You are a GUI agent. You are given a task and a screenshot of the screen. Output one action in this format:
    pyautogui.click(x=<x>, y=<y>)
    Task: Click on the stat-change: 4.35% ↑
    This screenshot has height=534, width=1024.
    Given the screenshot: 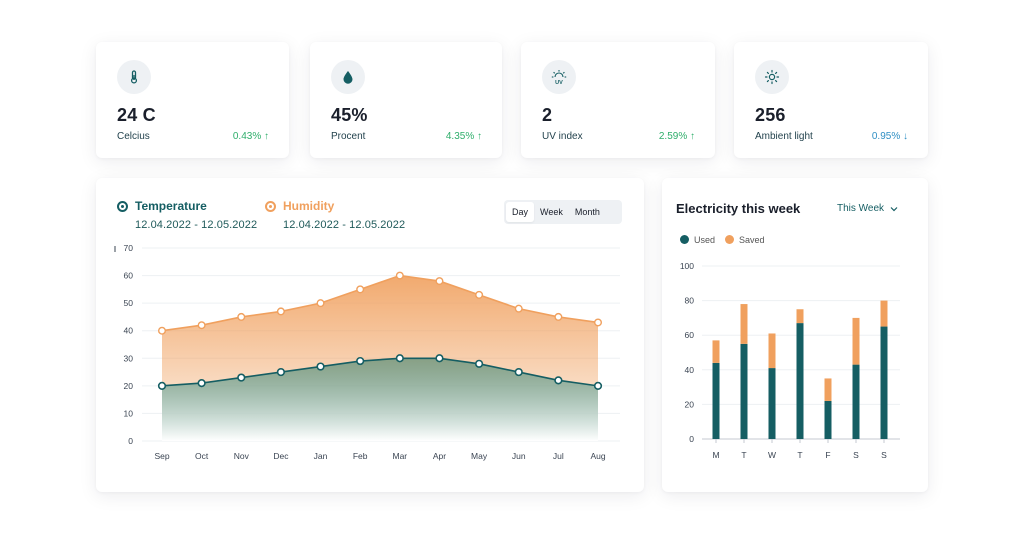 What is the action you would take?
    pyautogui.click(x=463, y=136)
    